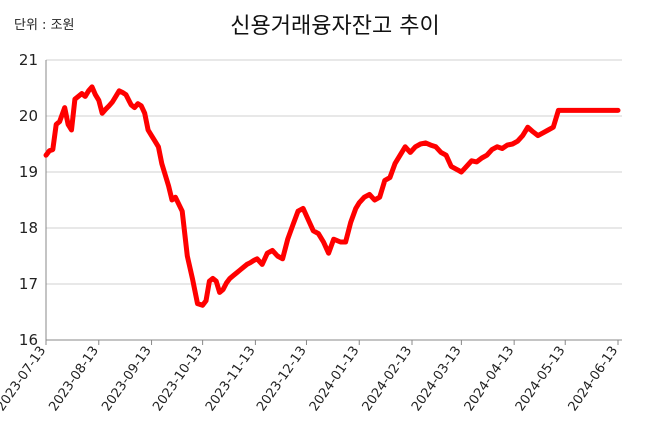  What do you see at coordinates (541, 379) in the screenshot?
I see `x-tick-label: 2024-05-13` at bounding box center [541, 379].